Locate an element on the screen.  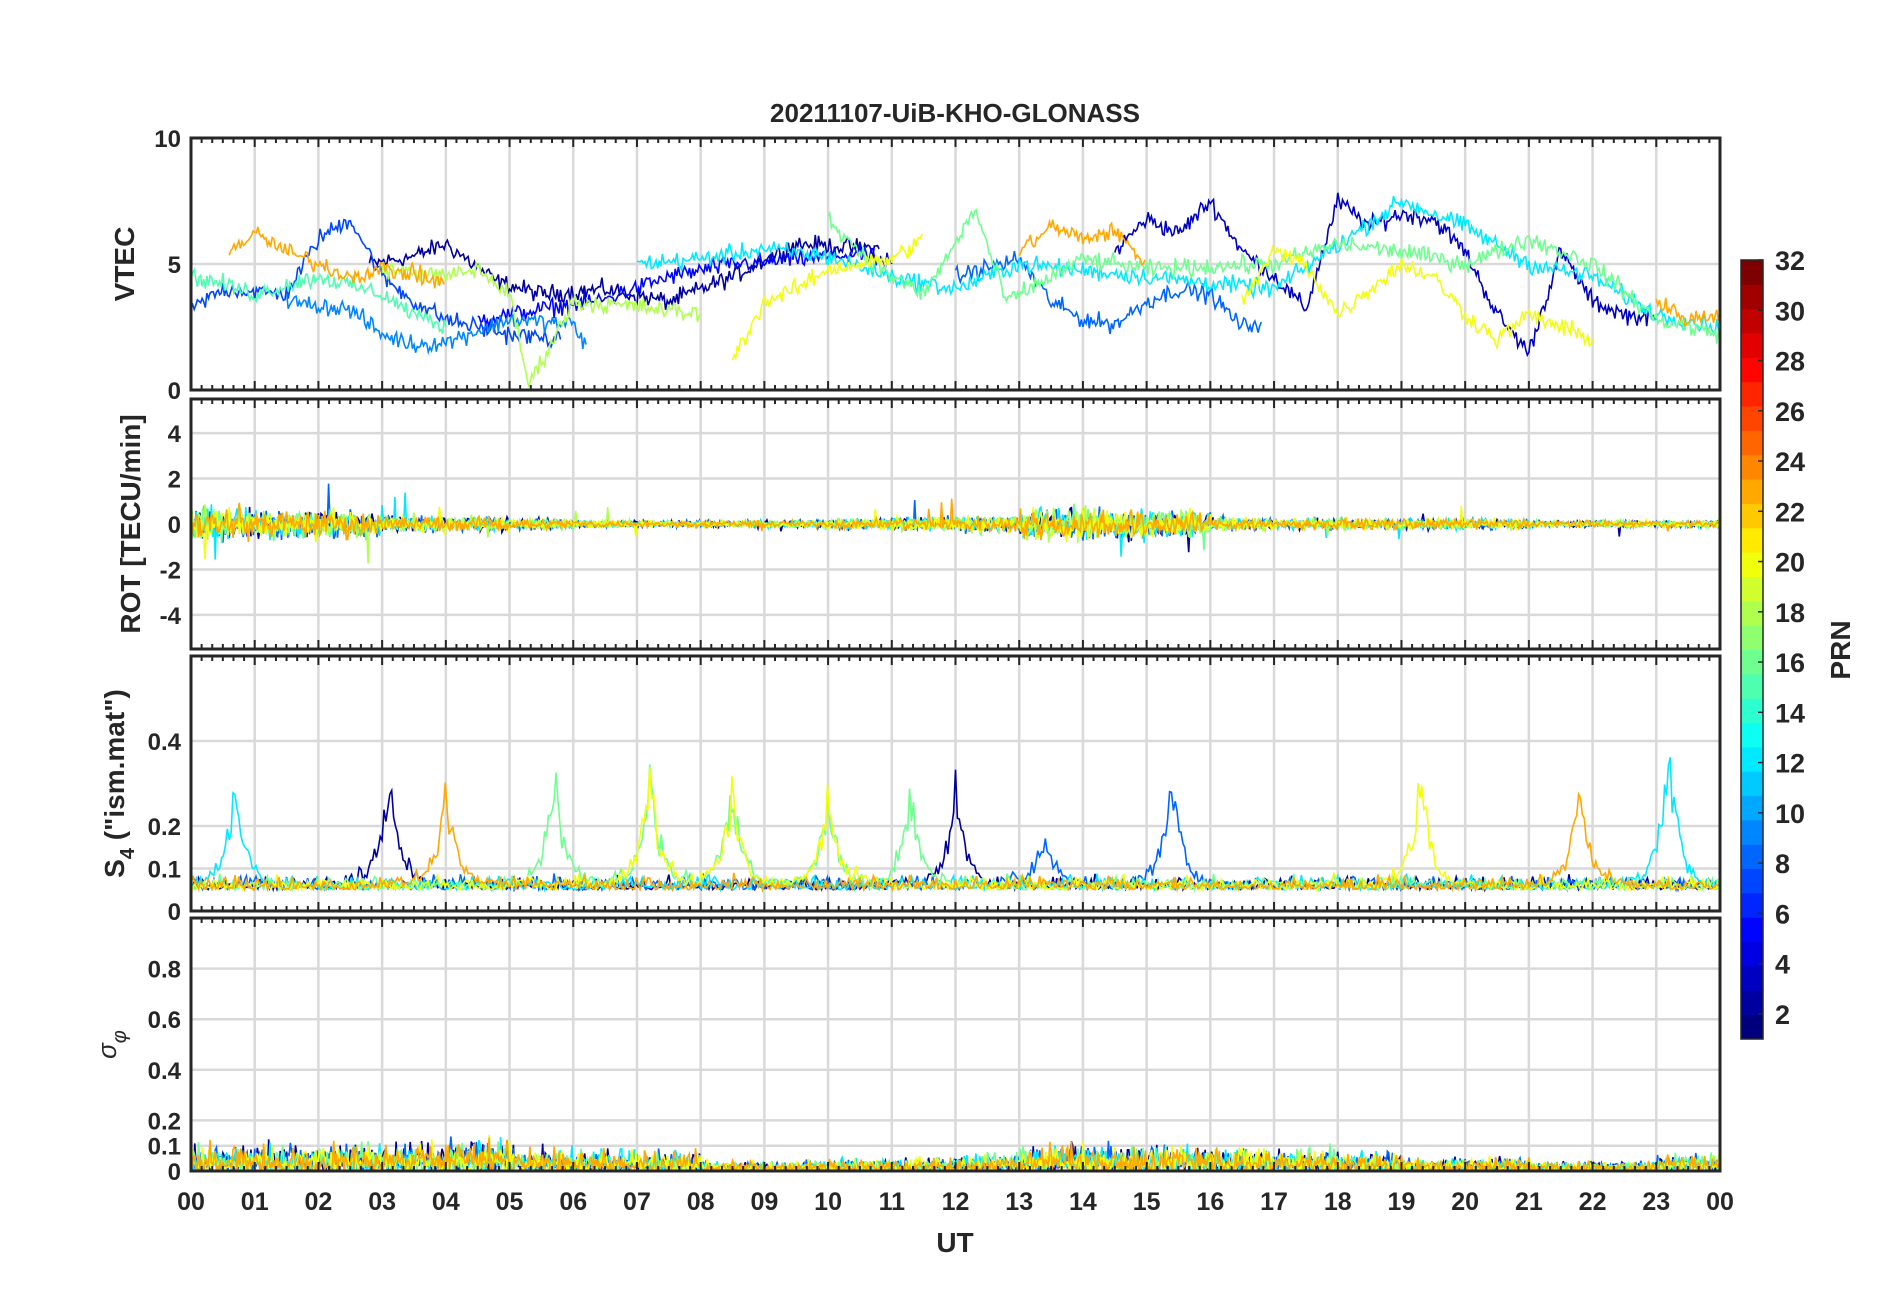
y-tick-label: -2 is located at coordinates (170, 570).